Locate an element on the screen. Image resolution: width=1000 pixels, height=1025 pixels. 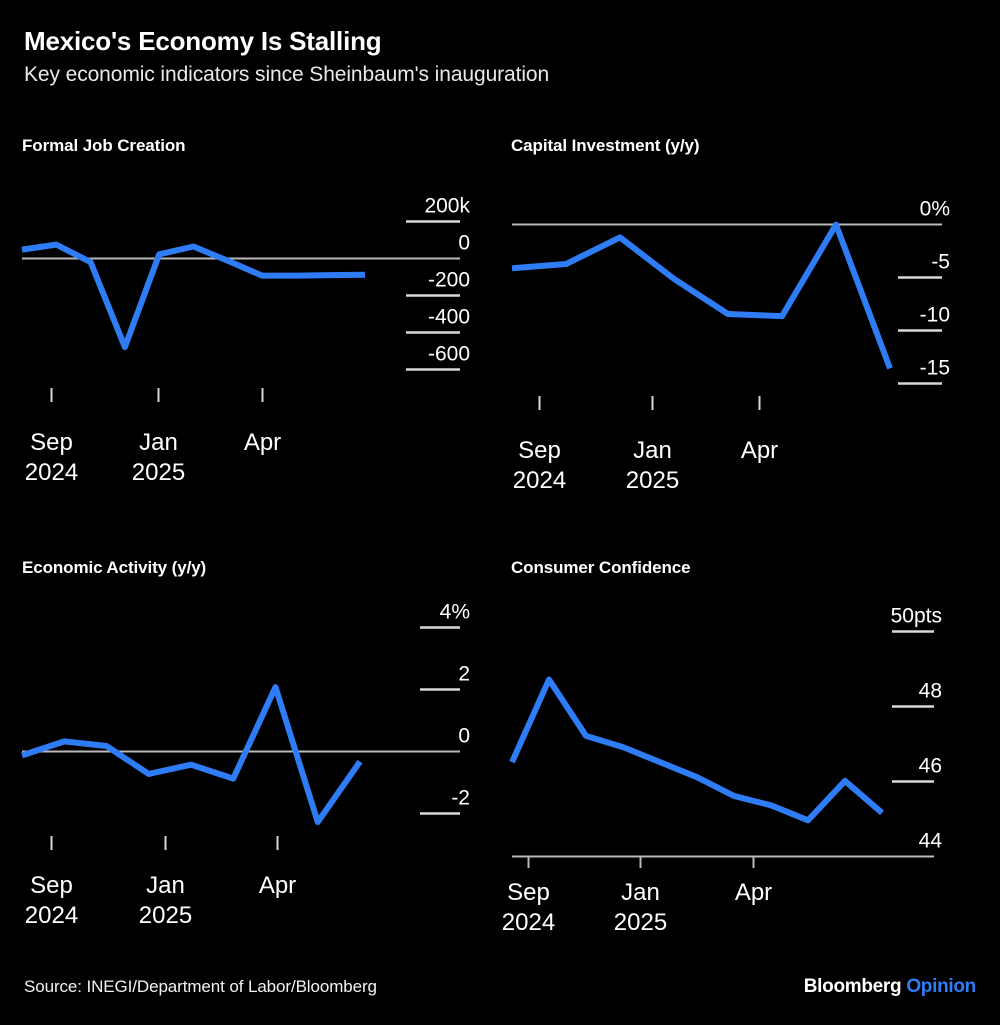
page-title: Mexico's Economy Is Stalling is located at coordinates (203, 41).